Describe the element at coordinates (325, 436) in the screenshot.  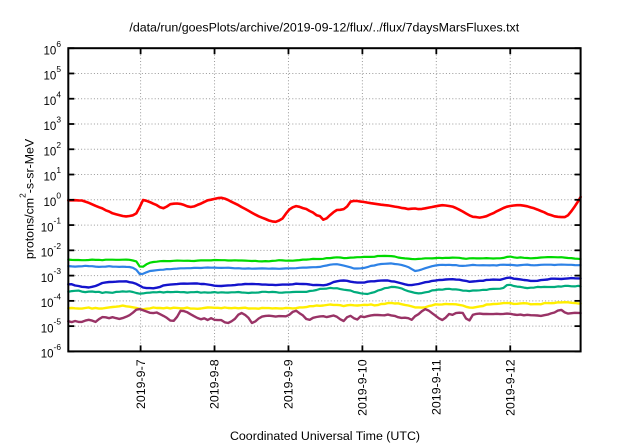
I see `svg-text:Coordinated Universal Time (UT: Coordinated Universal Time (UTC)` at that location.